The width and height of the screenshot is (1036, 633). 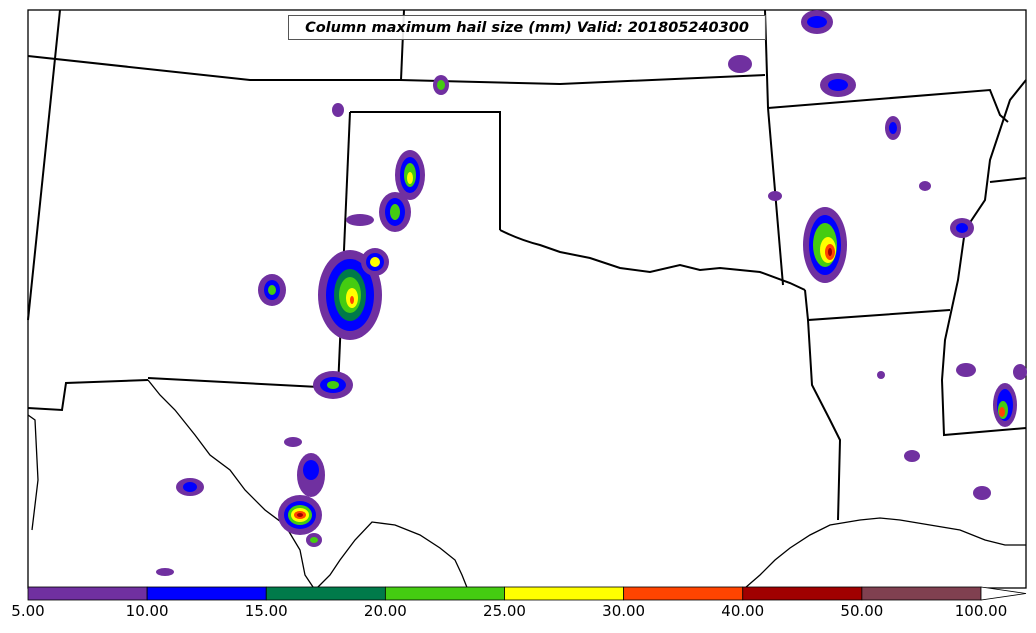 What do you see at coordinates (28, 611) in the screenshot?
I see `colorbar-tick-label: 5.00` at bounding box center [28, 611].